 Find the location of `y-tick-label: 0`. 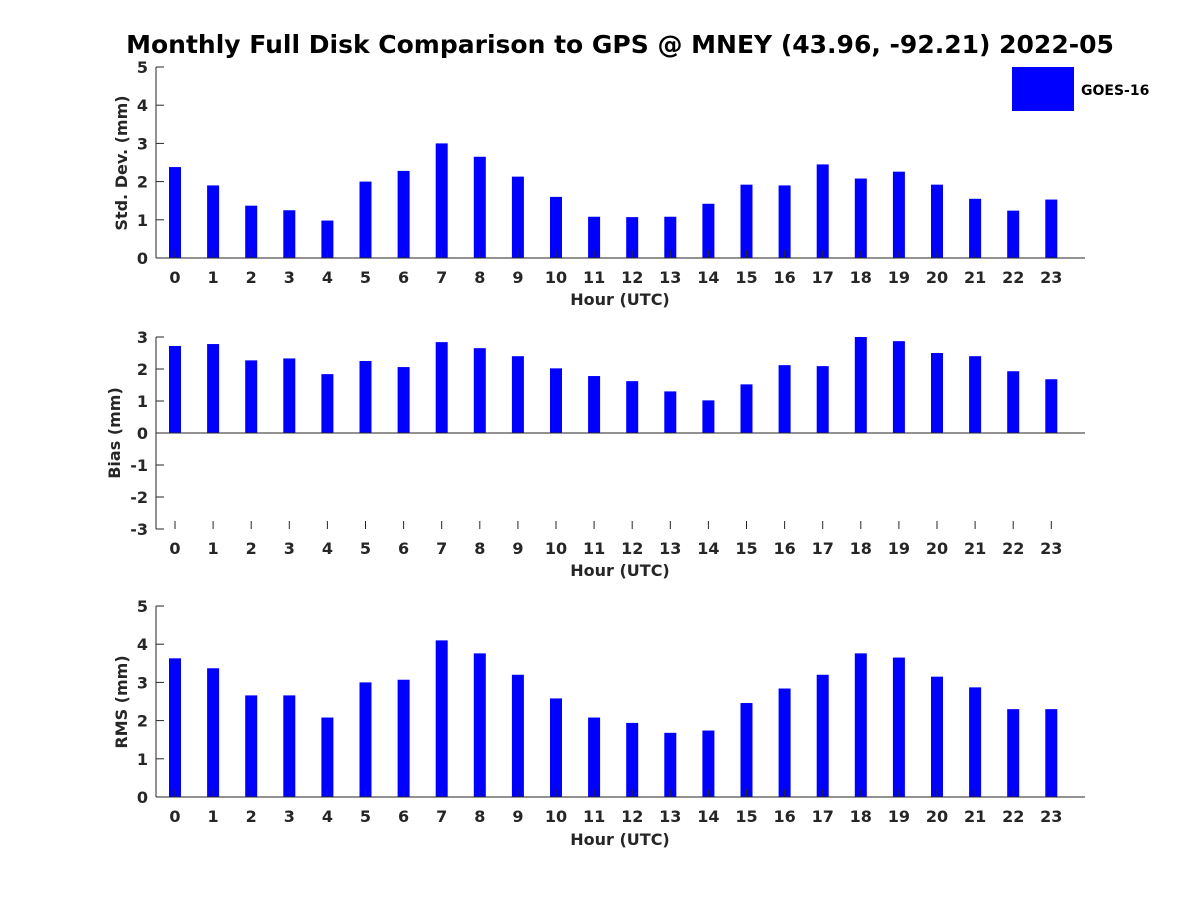

y-tick-label: 0 is located at coordinates (142, 433).